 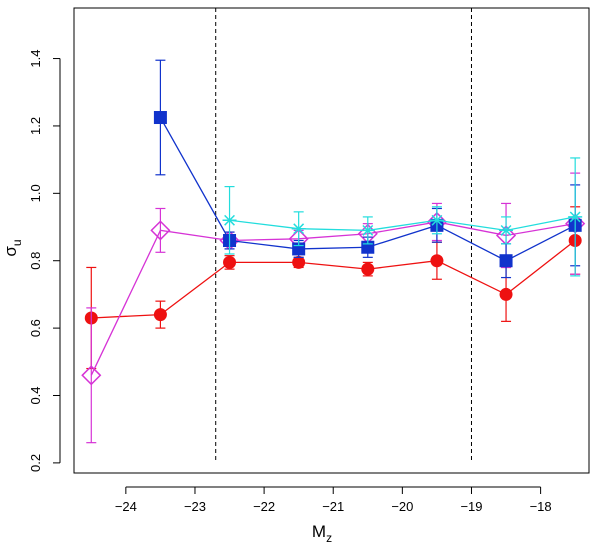 What do you see at coordinates (195, 506) in the screenshot?
I see `x-tick-label: −23` at bounding box center [195, 506].